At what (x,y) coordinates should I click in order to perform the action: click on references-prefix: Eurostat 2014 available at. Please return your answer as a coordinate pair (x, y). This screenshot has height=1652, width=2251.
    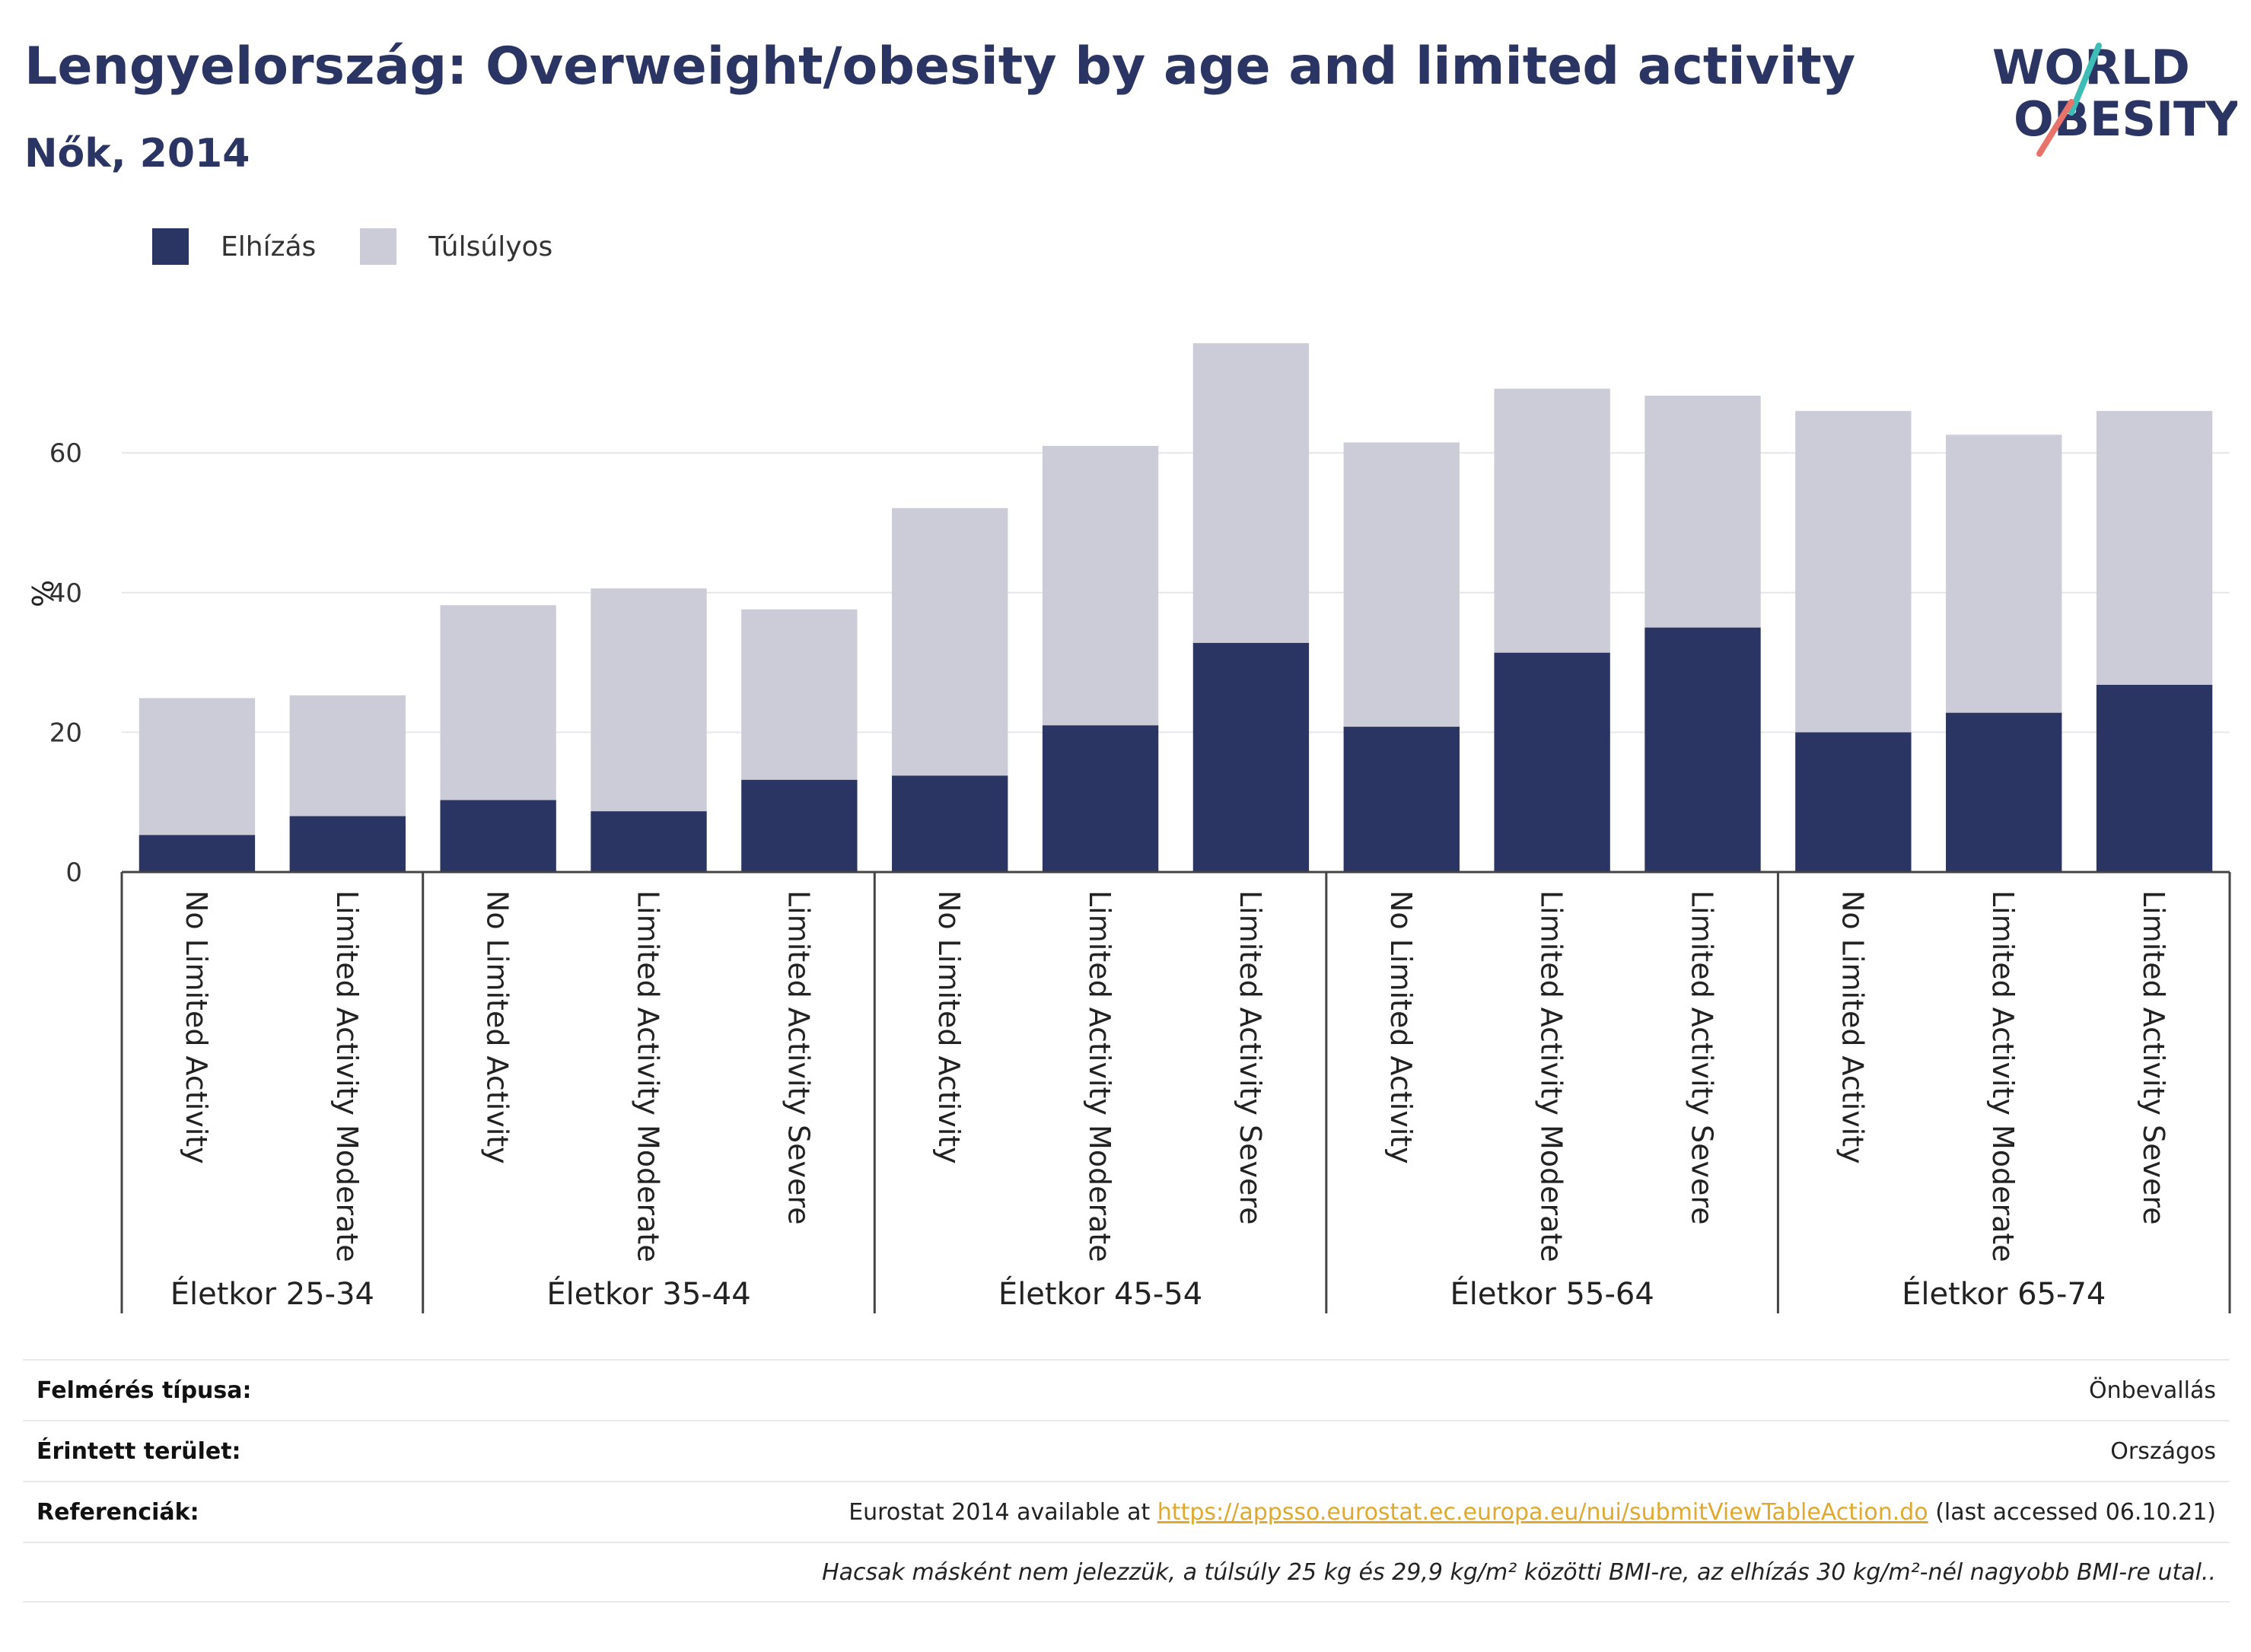
    Looking at the image, I should click on (1000, 1512).